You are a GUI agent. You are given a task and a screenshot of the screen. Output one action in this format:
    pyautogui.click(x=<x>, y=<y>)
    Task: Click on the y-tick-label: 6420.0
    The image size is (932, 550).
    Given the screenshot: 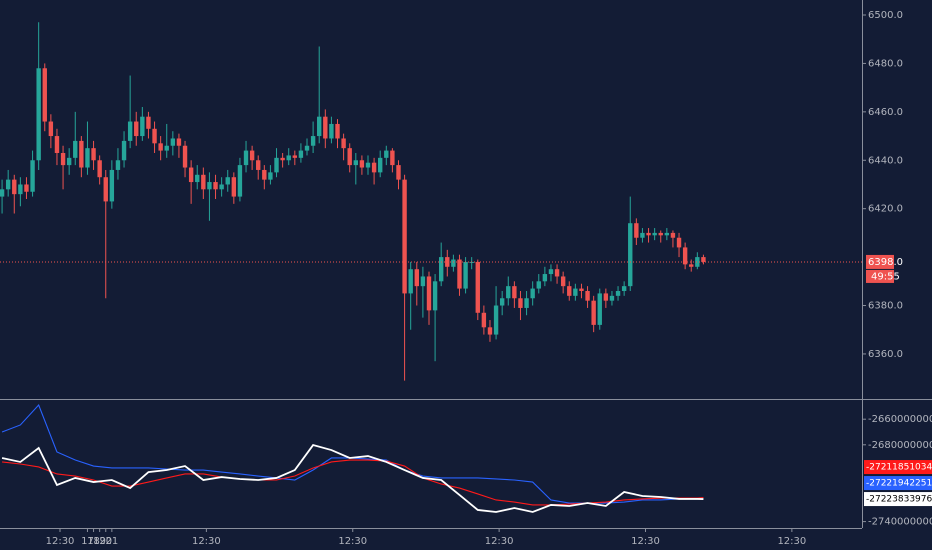 What is the action you would take?
    pyautogui.click(x=885, y=209)
    